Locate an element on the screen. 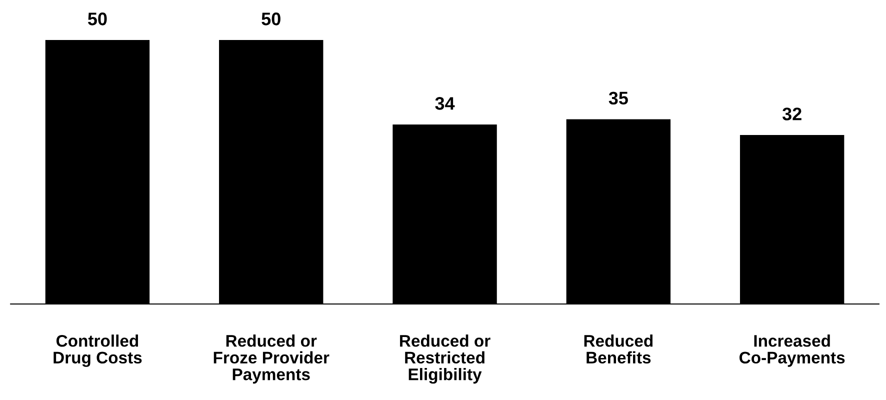 Image resolution: width=886 pixels, height=400 pixels. x-tick-label: Reduced Benefits is located at coordinates (618, 349).